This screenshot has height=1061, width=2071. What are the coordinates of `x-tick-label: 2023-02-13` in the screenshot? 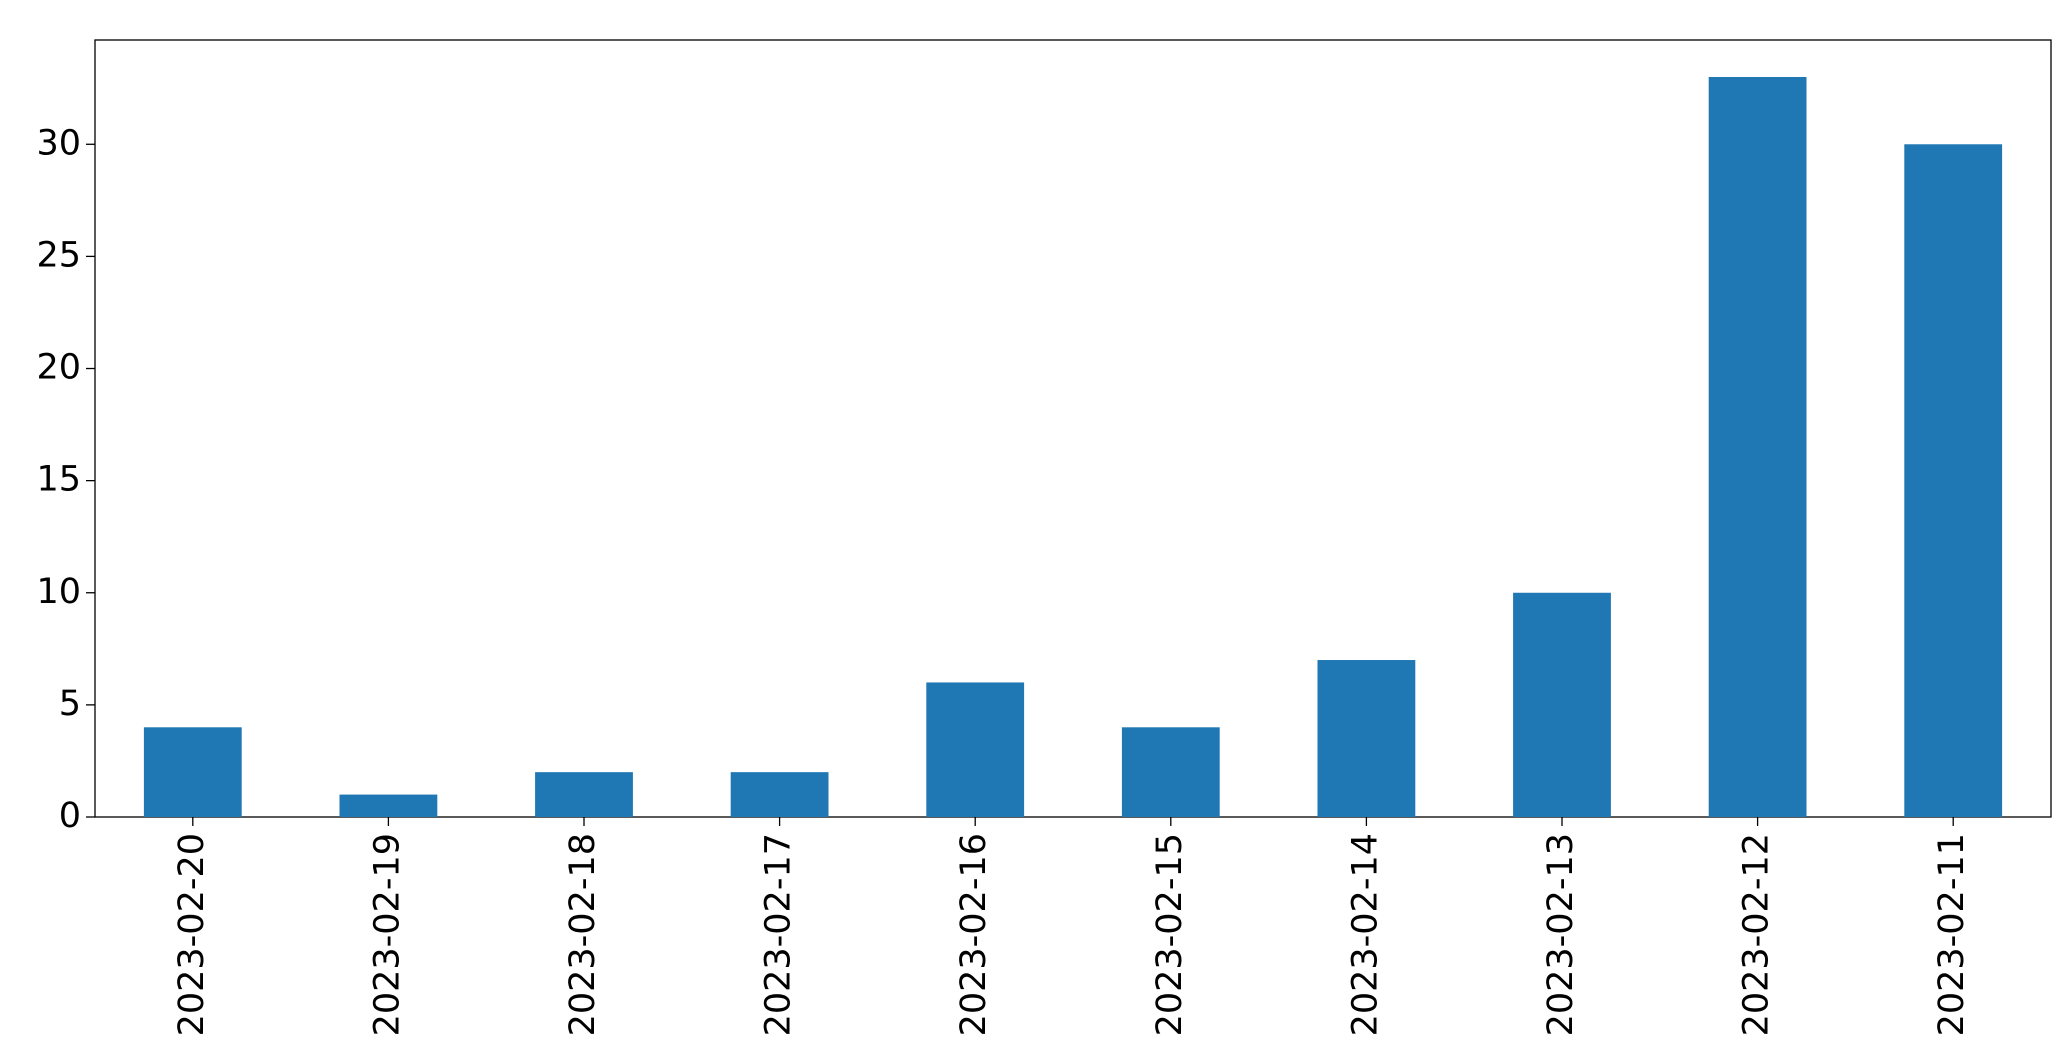 It's located at (1561, 934).